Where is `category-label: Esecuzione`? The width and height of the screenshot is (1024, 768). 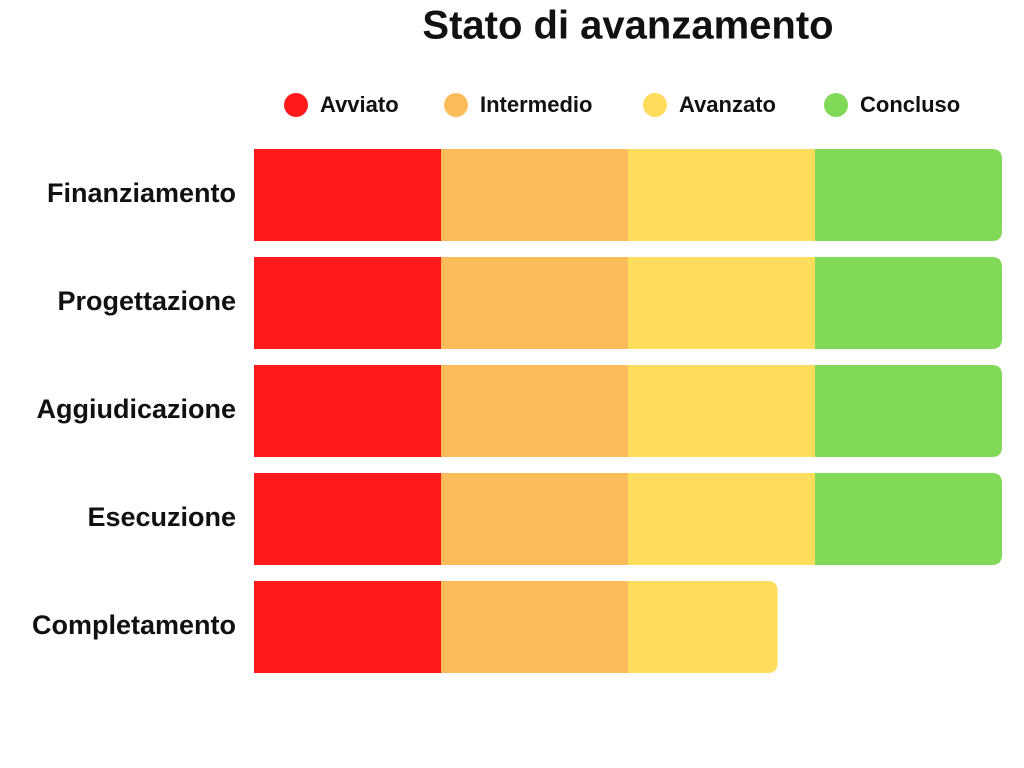
category-label: Esecuzione is located at coordinates (161, 517).